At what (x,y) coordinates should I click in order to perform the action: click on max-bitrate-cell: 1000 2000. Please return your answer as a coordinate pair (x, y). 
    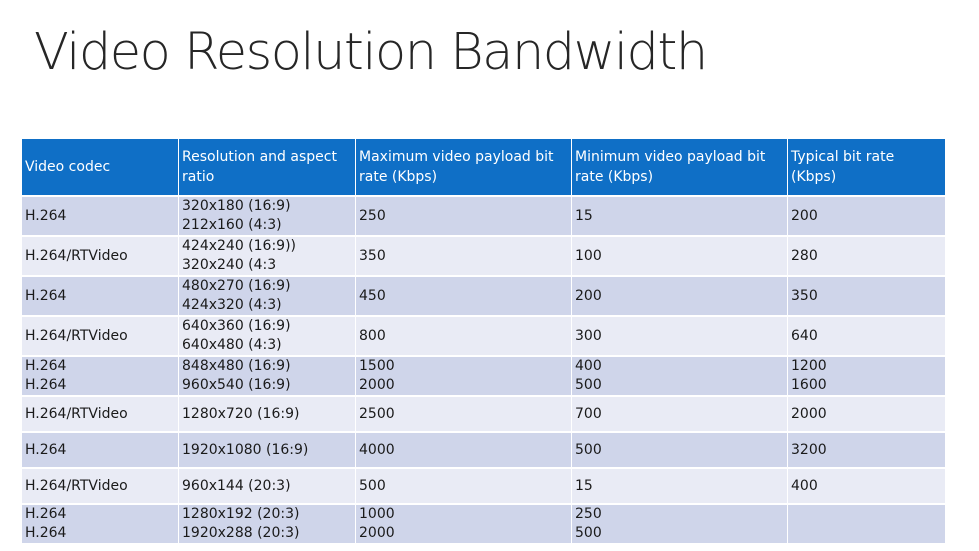
    Looking at the image, I should click on (464, 524).